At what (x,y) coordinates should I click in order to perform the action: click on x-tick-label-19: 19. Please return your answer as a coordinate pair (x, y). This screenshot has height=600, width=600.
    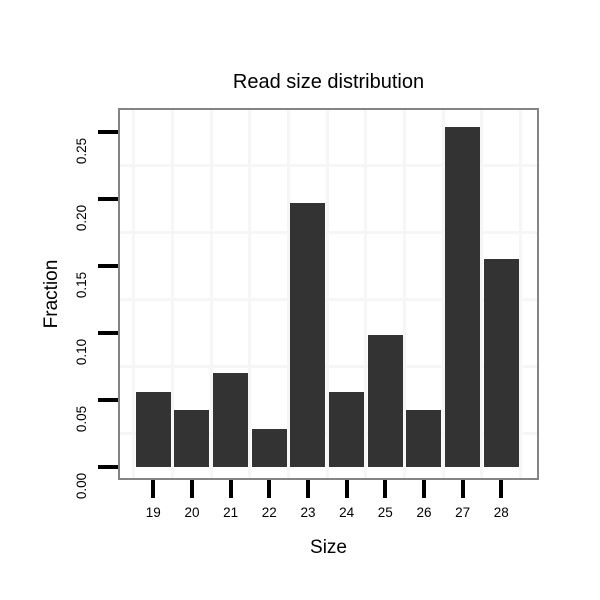
    Looking at the image, I should click on (153, 512).